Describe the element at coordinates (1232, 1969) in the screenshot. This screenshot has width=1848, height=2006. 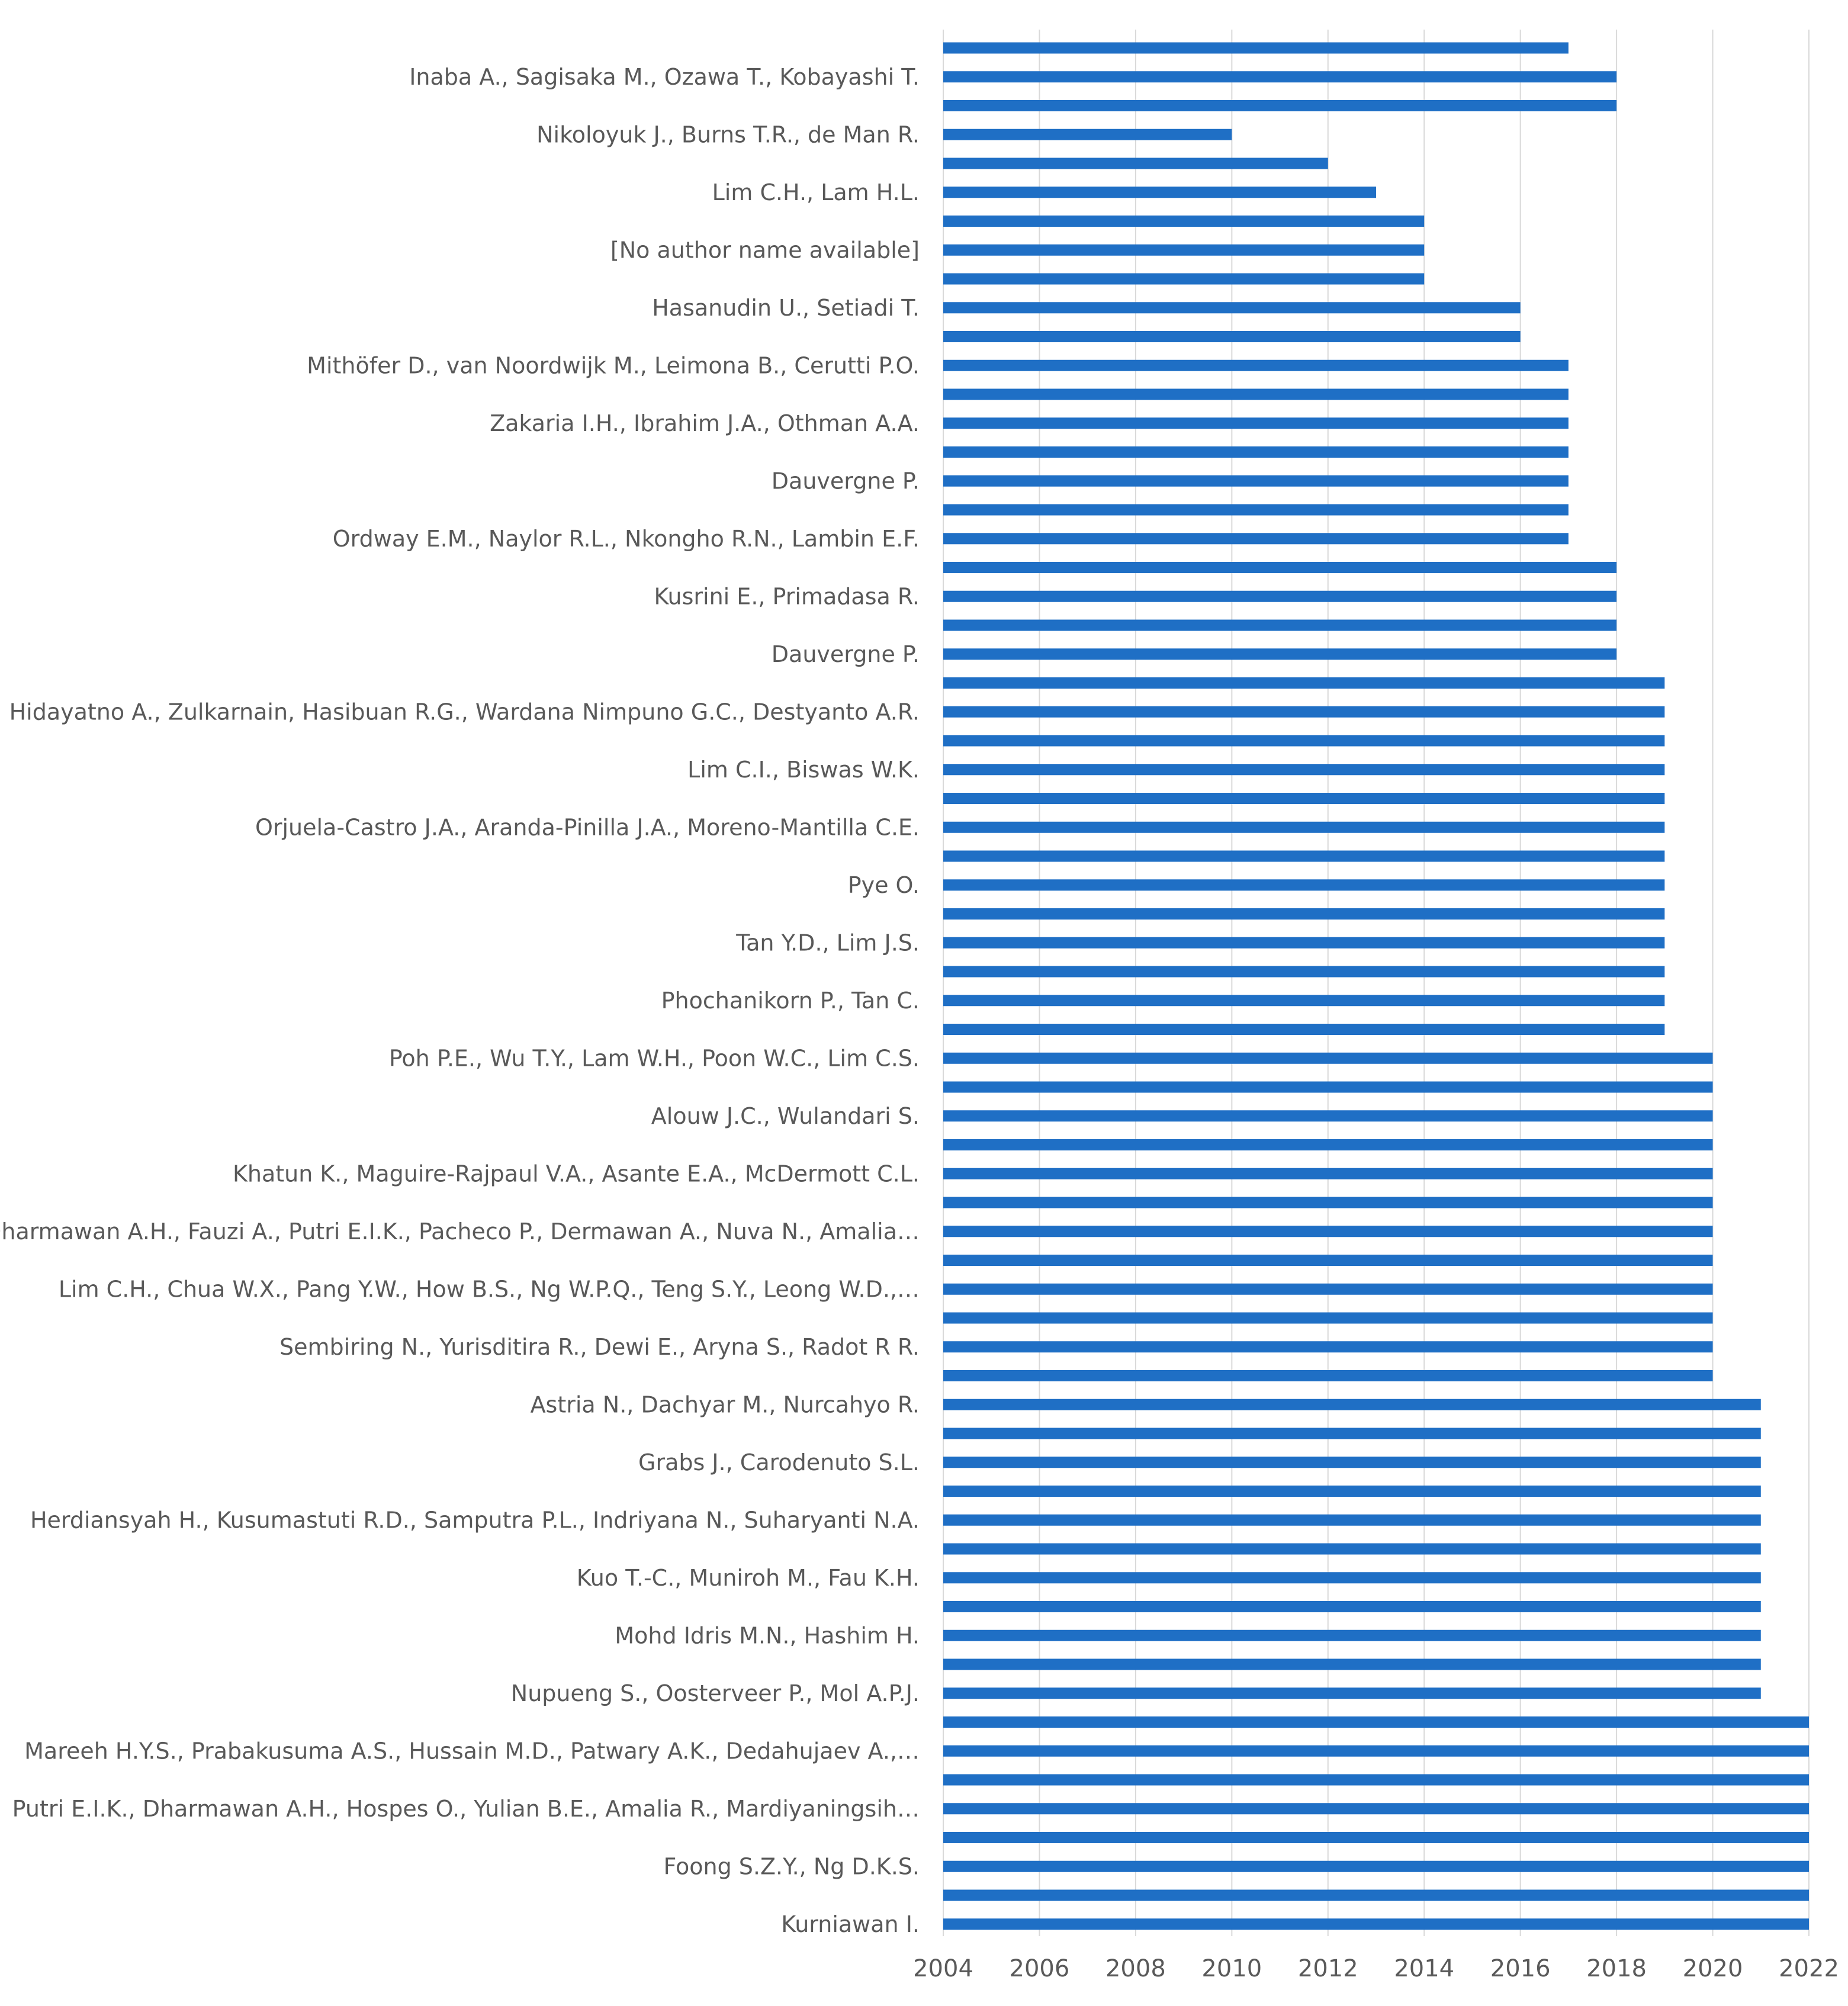
I see `x-tick-label: 2010` at that location.